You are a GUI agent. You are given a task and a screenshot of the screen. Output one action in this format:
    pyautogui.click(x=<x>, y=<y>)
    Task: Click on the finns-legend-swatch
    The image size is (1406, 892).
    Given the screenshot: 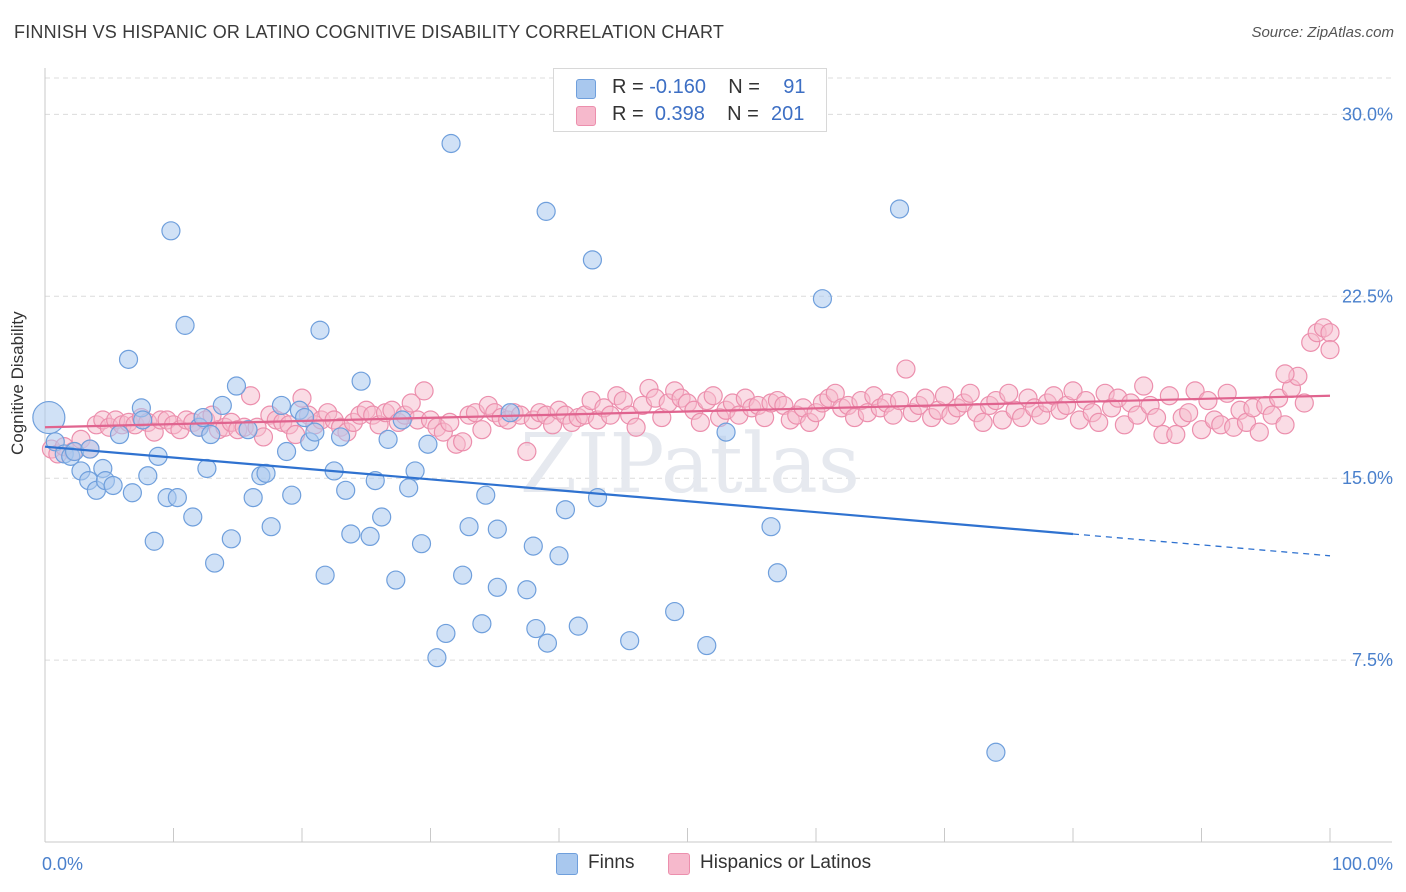 What is the action you would take?
    pyautogui.click(x=567, y=864)
    